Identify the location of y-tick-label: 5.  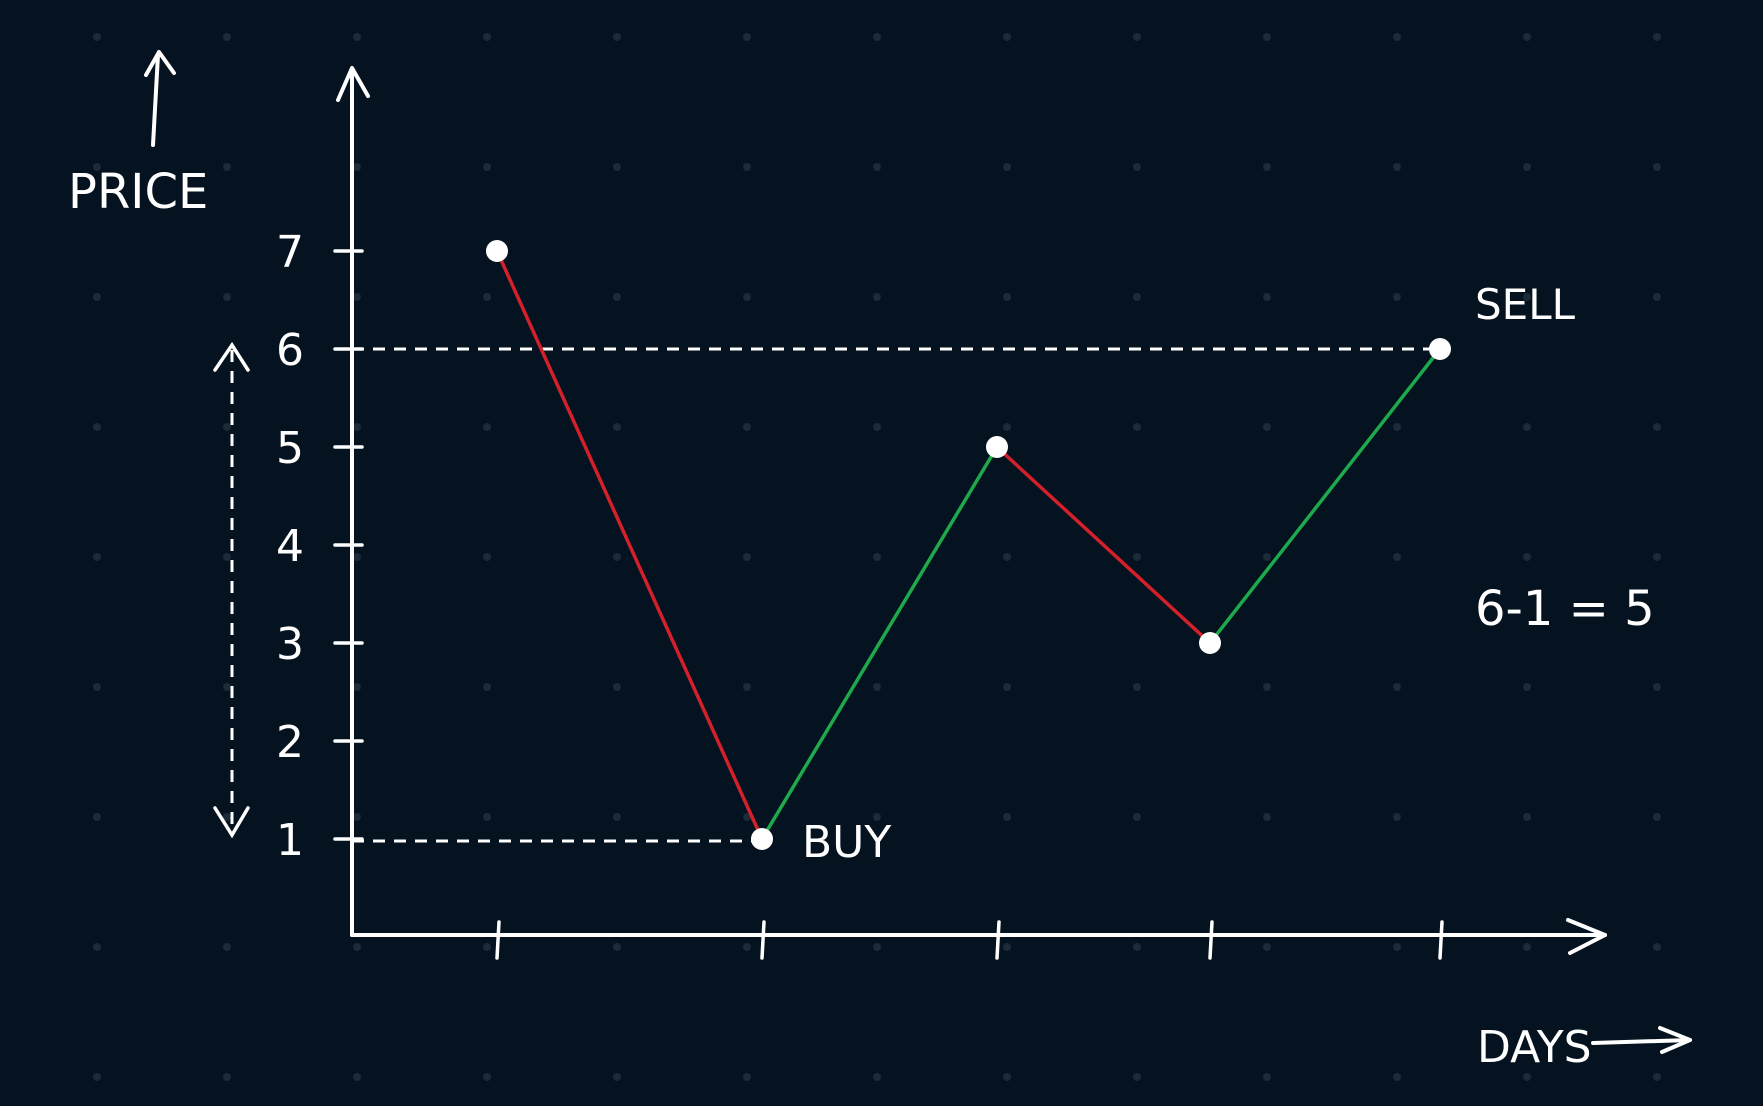
(290, 448).